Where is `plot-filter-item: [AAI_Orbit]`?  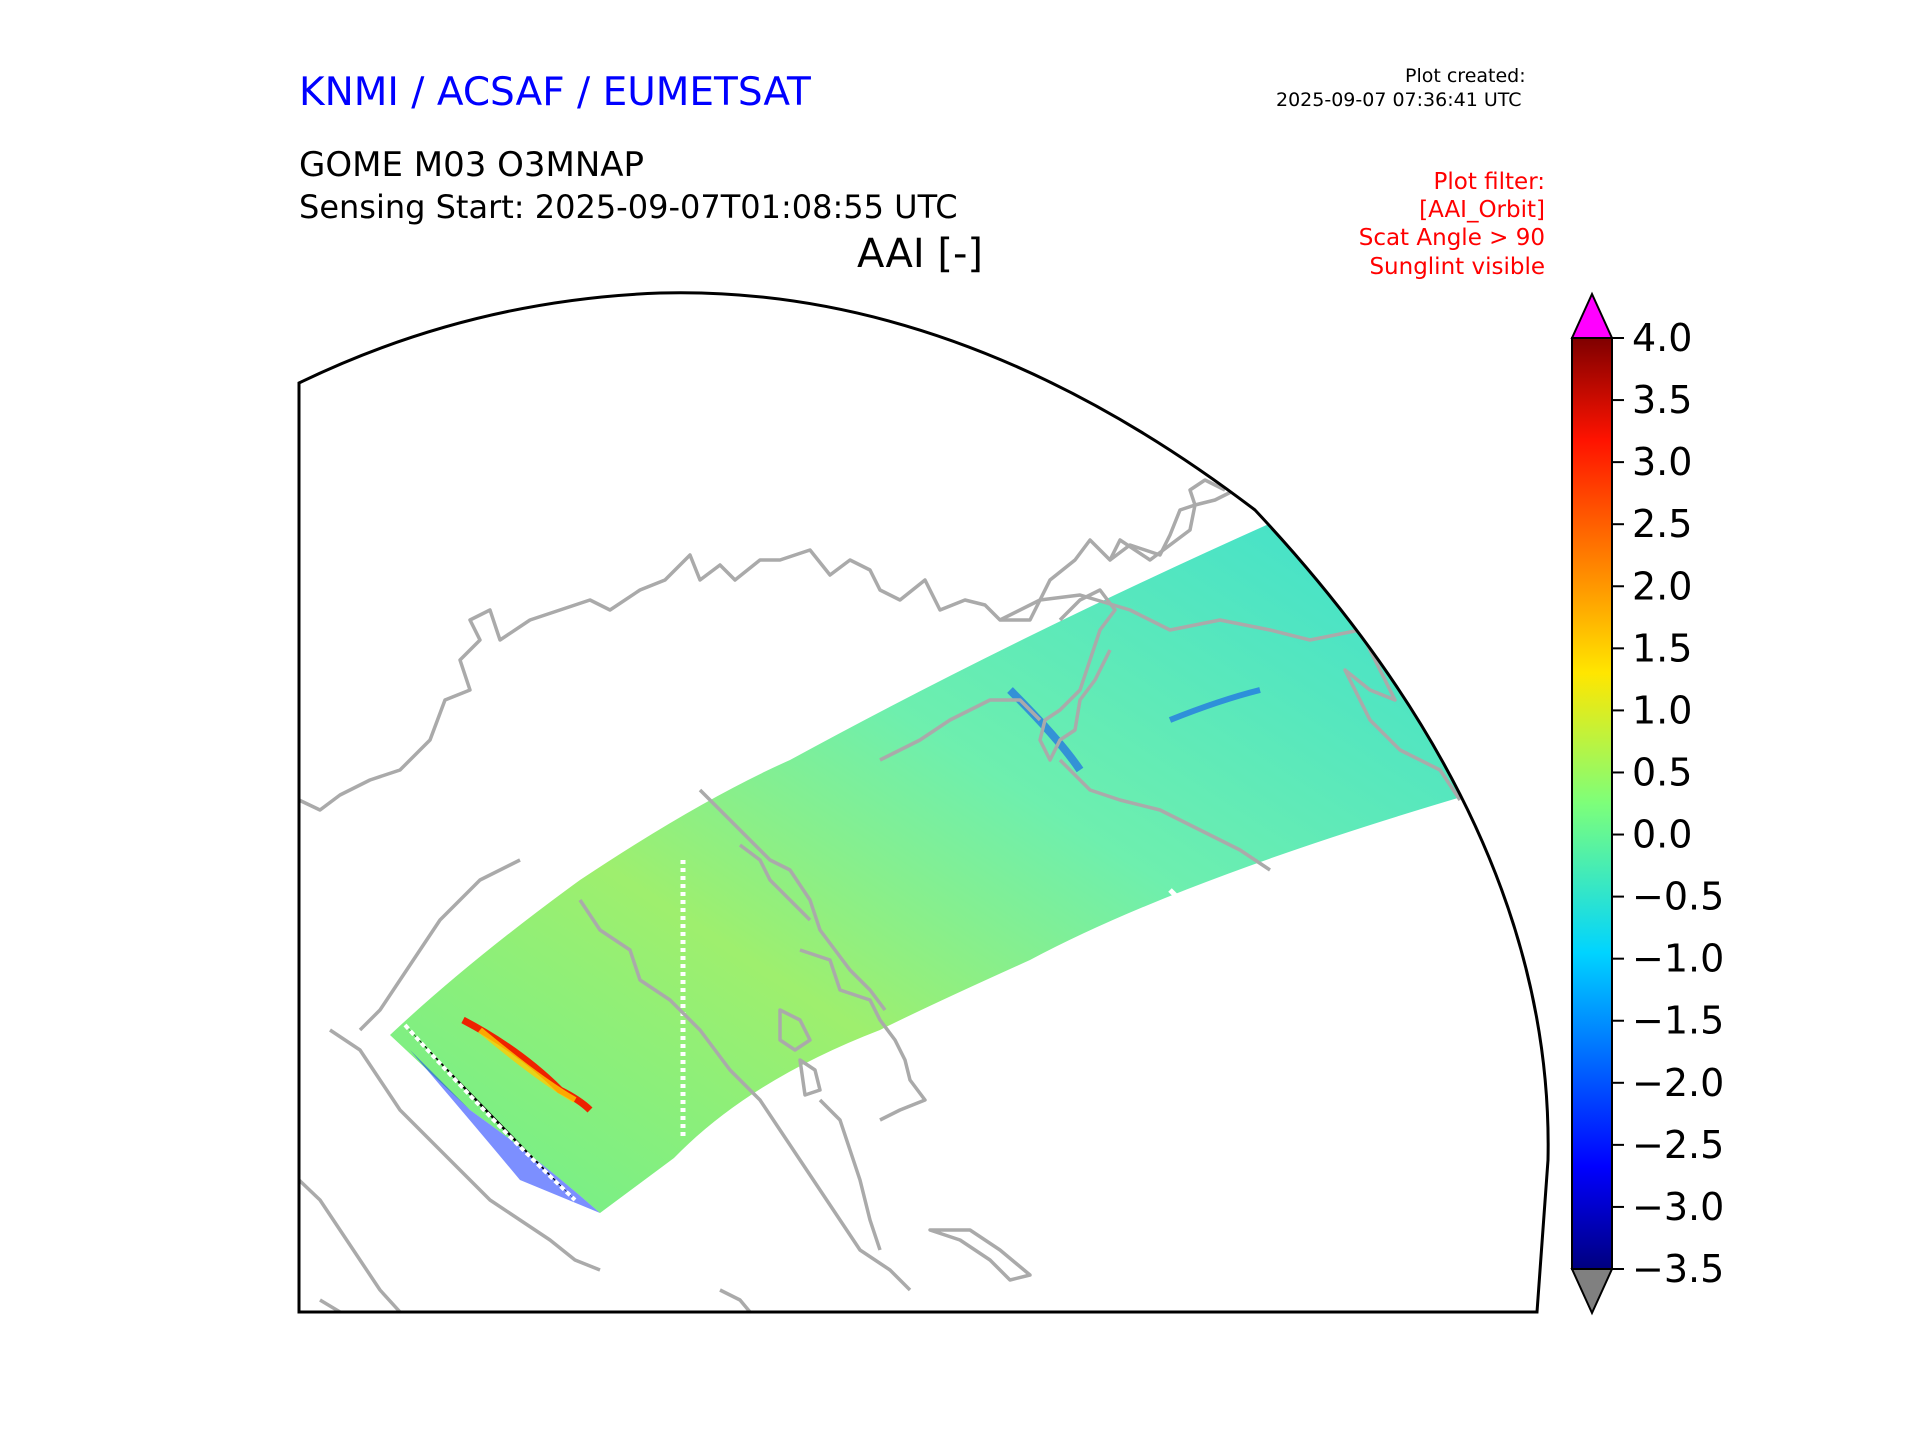
plot-filter-item: [AAI_Orbit] is located at coordinates (1482, 210).